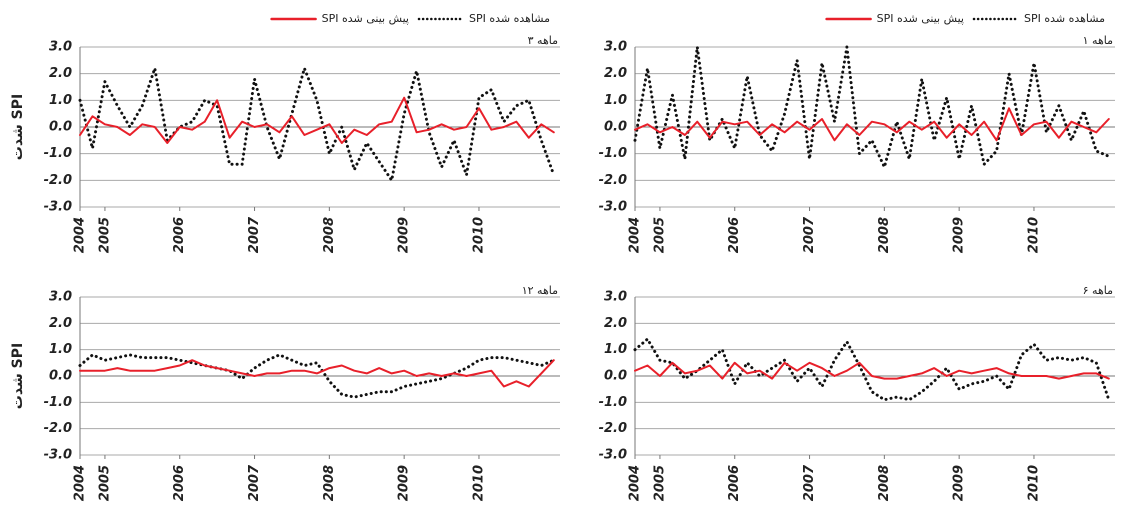 The width and height of the screenshot is (1126, 523). Describe the element at coordinates (1098, 40) in the screenshot. I see `panel-label: ۱ ماهه` at that location.